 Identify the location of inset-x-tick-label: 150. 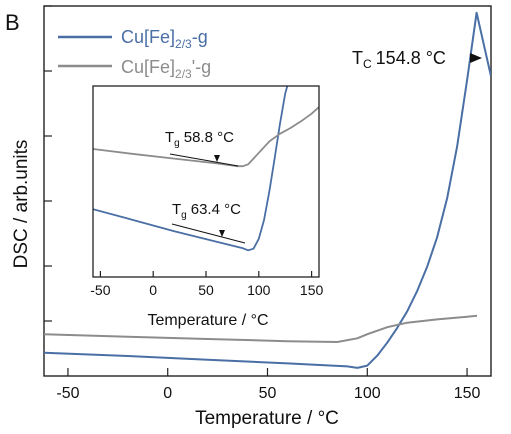
(312, 290).